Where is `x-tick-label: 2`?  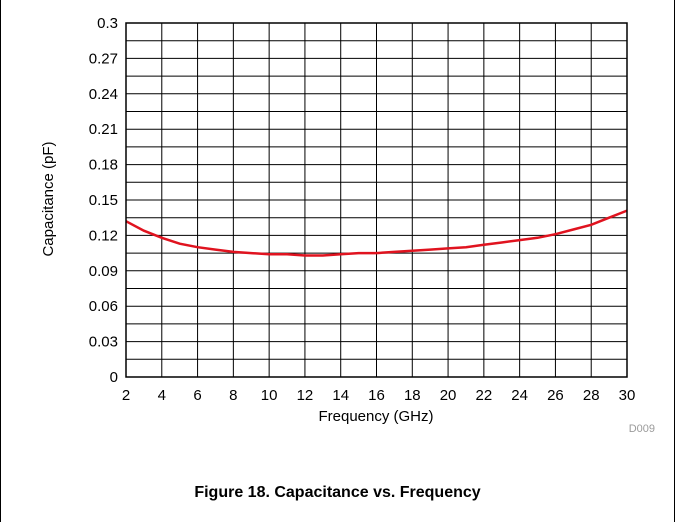 x-tick-label: 2 is located at coordinates (126, 395).